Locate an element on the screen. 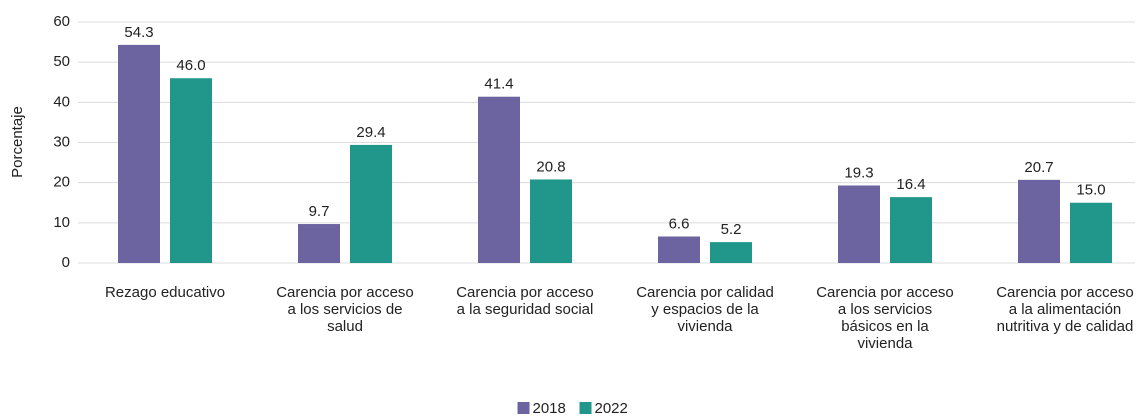 The image size is (1147, 417). y-tick-label: 0 is located at coordinates (66, 262).